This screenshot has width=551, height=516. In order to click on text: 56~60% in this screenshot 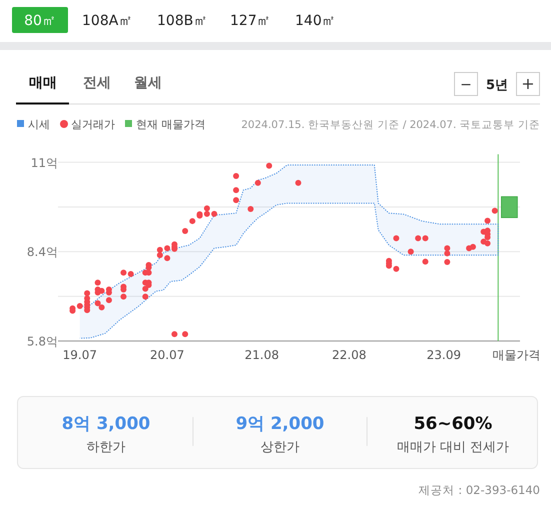, I will do `click(453, 424)`.